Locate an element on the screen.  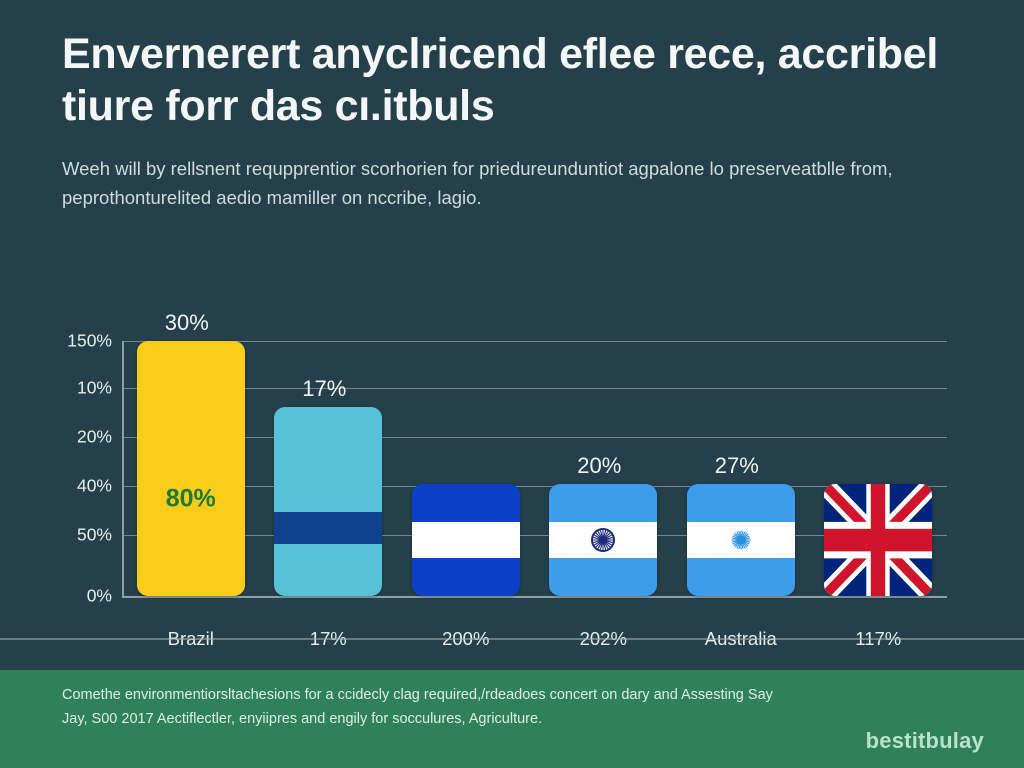
brand-logo: bestitbulay is located at coordinates (924, 740).